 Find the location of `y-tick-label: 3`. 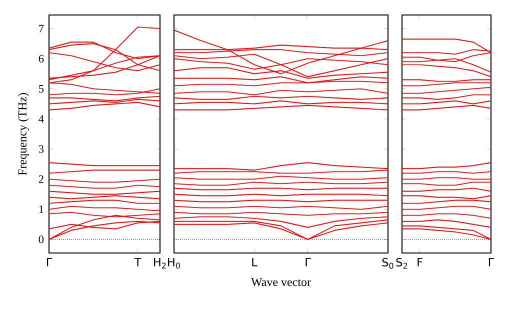

y-tick-label: 3 is located at coordinates (41, 149).